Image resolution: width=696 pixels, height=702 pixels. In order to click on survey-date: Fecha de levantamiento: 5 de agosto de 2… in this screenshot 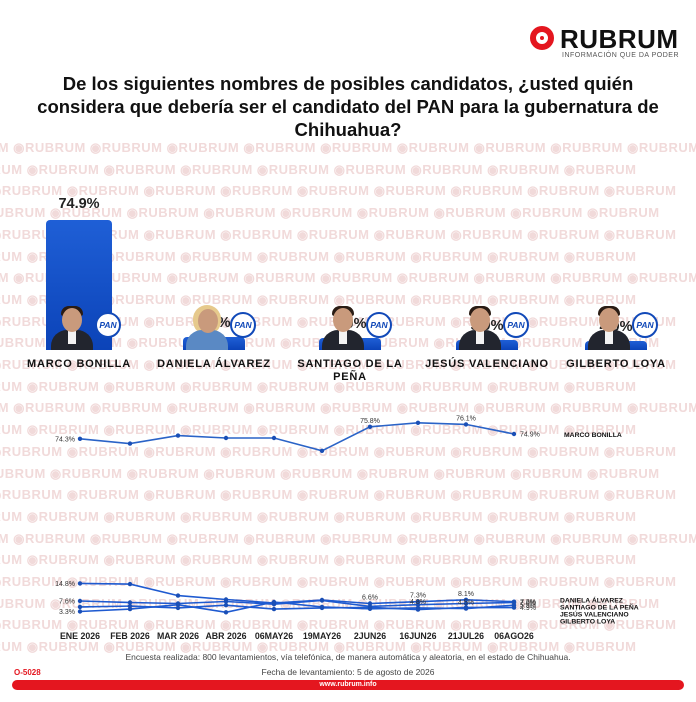, I will do `click(348, 672)`.